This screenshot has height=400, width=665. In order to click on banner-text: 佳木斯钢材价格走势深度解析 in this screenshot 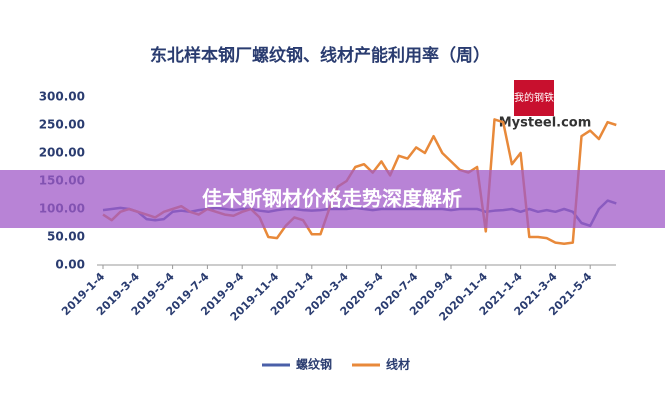, I will do `click(332, 199)`.